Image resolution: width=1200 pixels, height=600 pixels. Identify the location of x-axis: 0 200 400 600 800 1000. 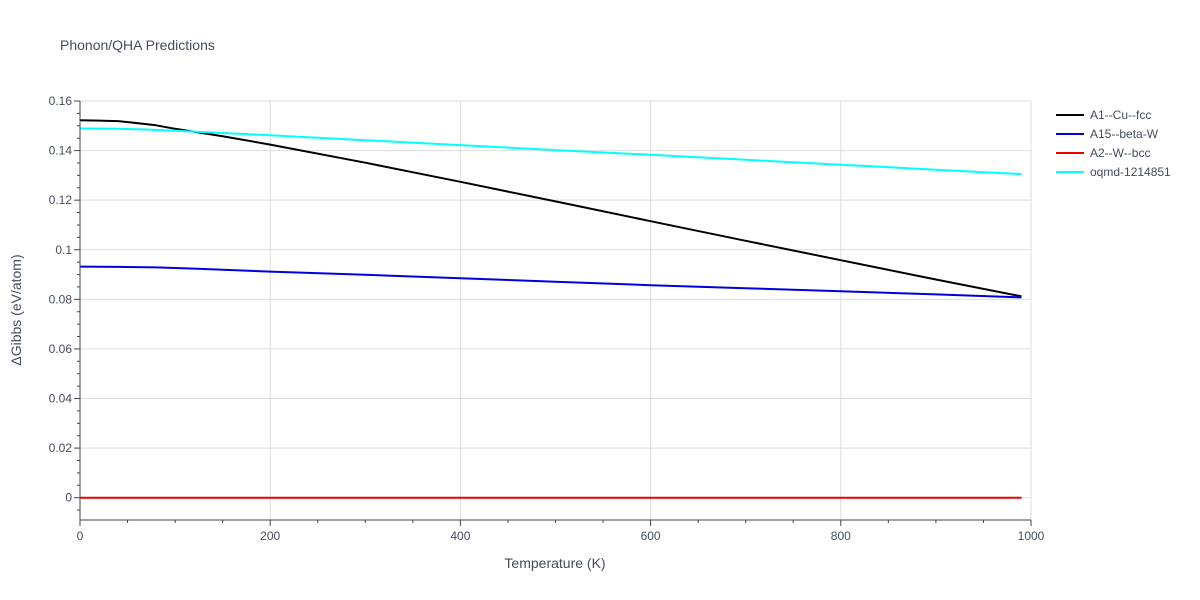
(561, 531).